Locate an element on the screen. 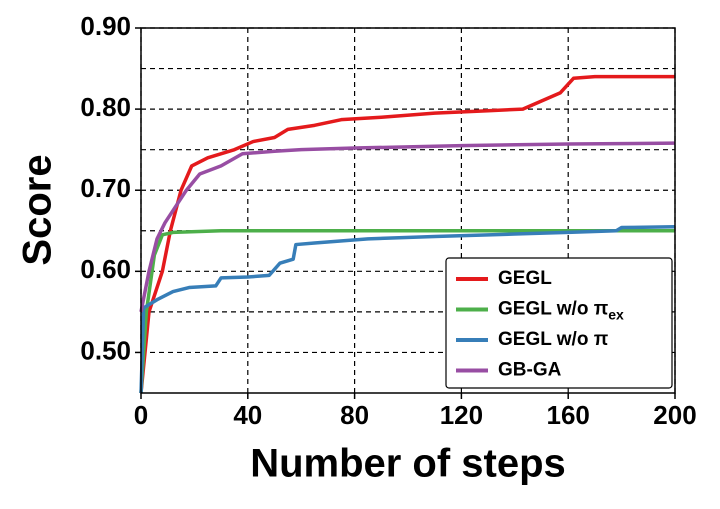  x-tick-label: 0 is located at coordinates (141, 415).